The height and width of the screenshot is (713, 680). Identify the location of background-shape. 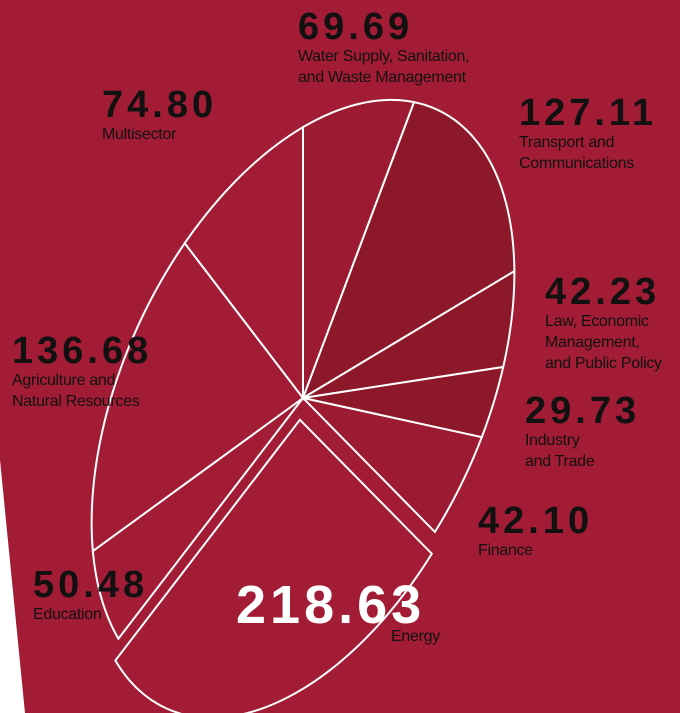
(12, 586).